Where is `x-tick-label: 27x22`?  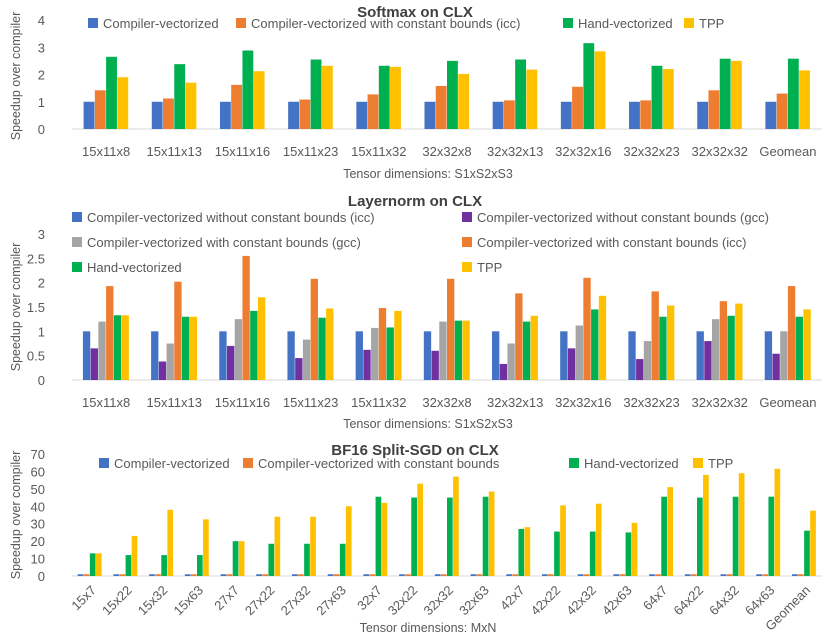
x-tick-label: 27x22 is located at coordinates (260, 601).